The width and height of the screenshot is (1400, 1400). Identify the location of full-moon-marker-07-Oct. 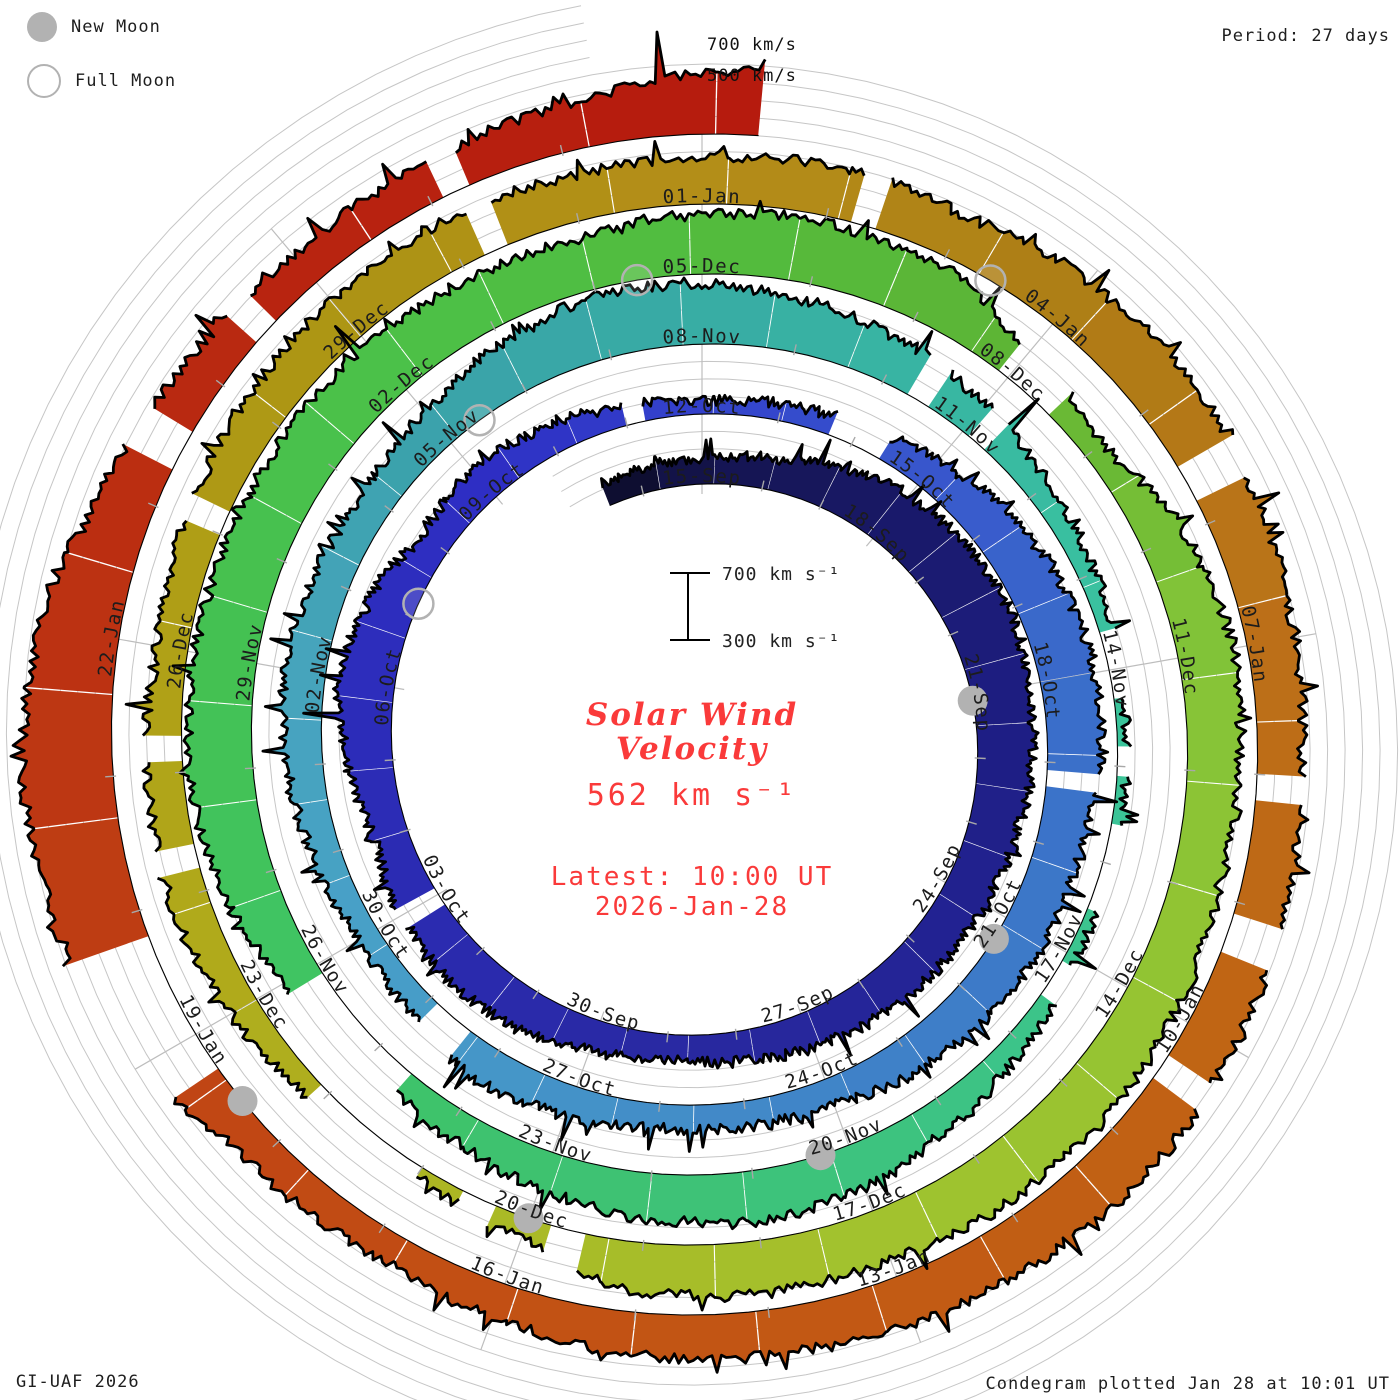
(418, 603).